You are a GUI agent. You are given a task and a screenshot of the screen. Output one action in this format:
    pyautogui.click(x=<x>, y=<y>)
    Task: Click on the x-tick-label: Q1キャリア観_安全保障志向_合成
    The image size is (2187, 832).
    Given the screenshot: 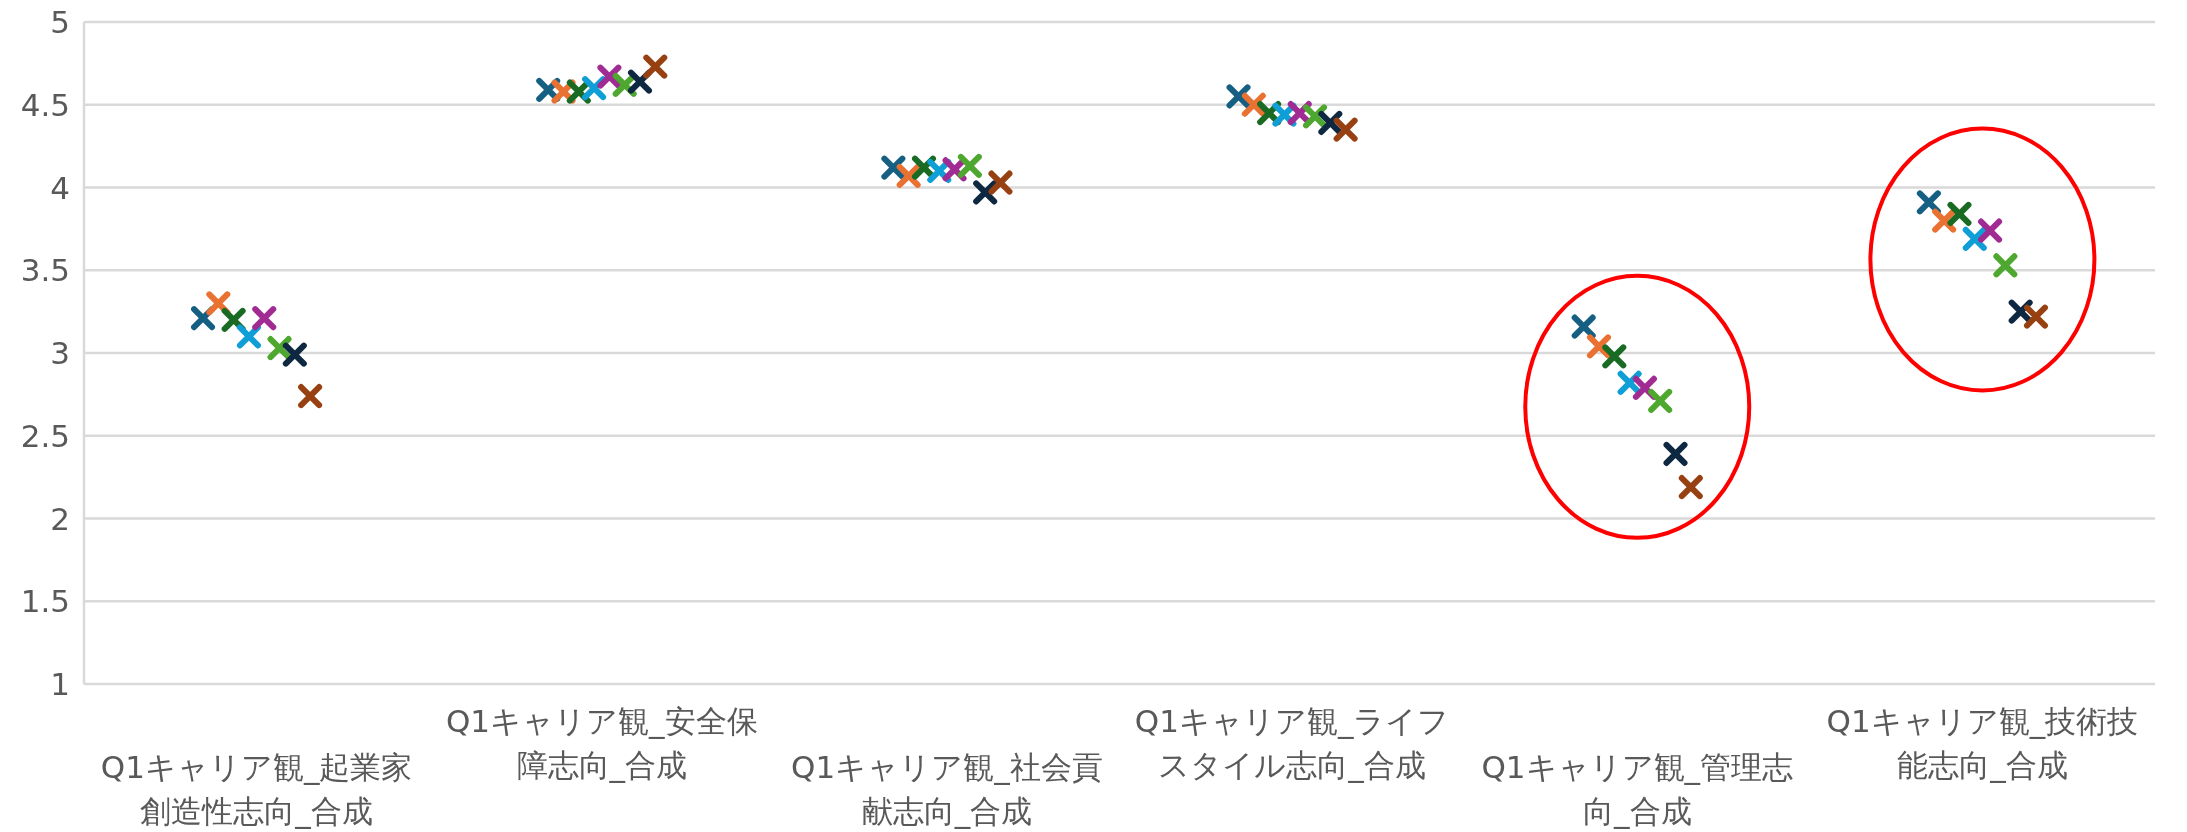 What is the action you would take?
    pyautogui.click(x=601, y=743)
    